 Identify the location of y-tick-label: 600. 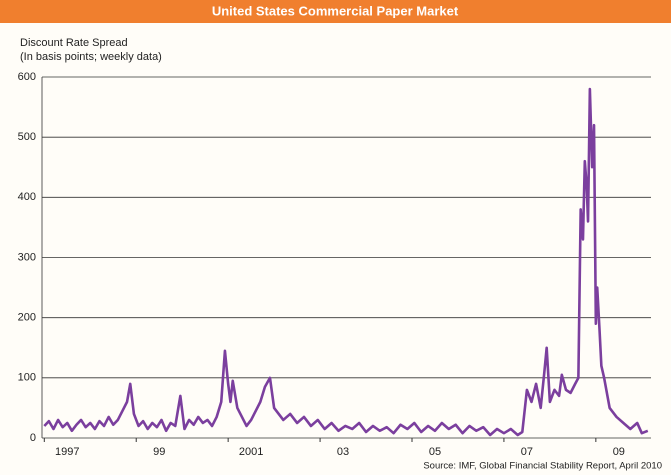
(27, 77).